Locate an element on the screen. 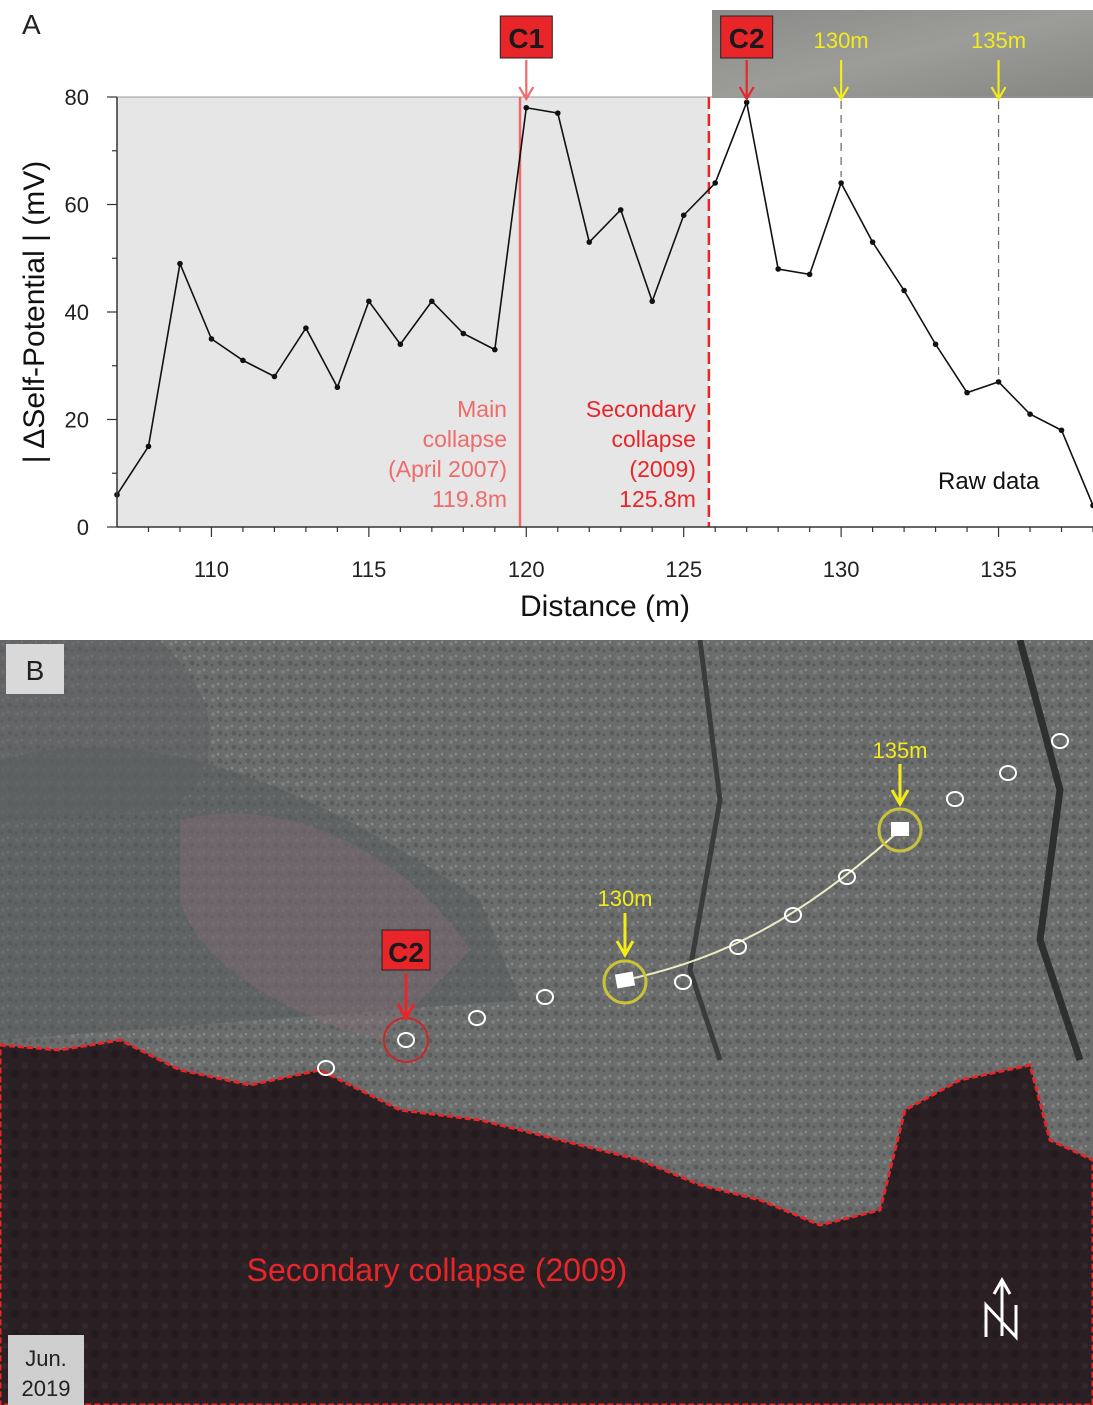  secondary-collapse-label: Secondary is located at coordinates (641, 409).